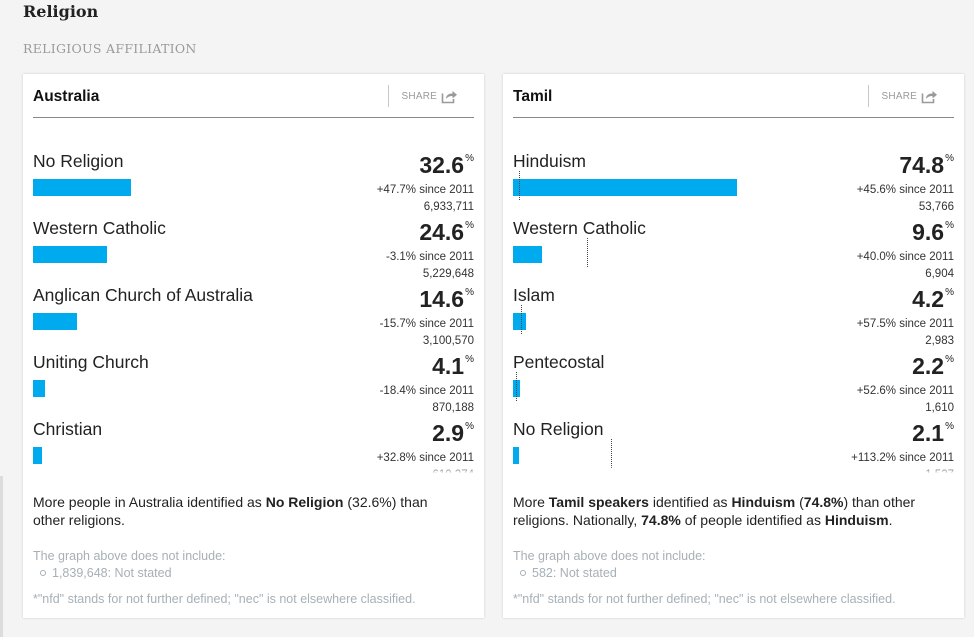  I want to click on religion-percent: 4.1%, so click(453, 366).